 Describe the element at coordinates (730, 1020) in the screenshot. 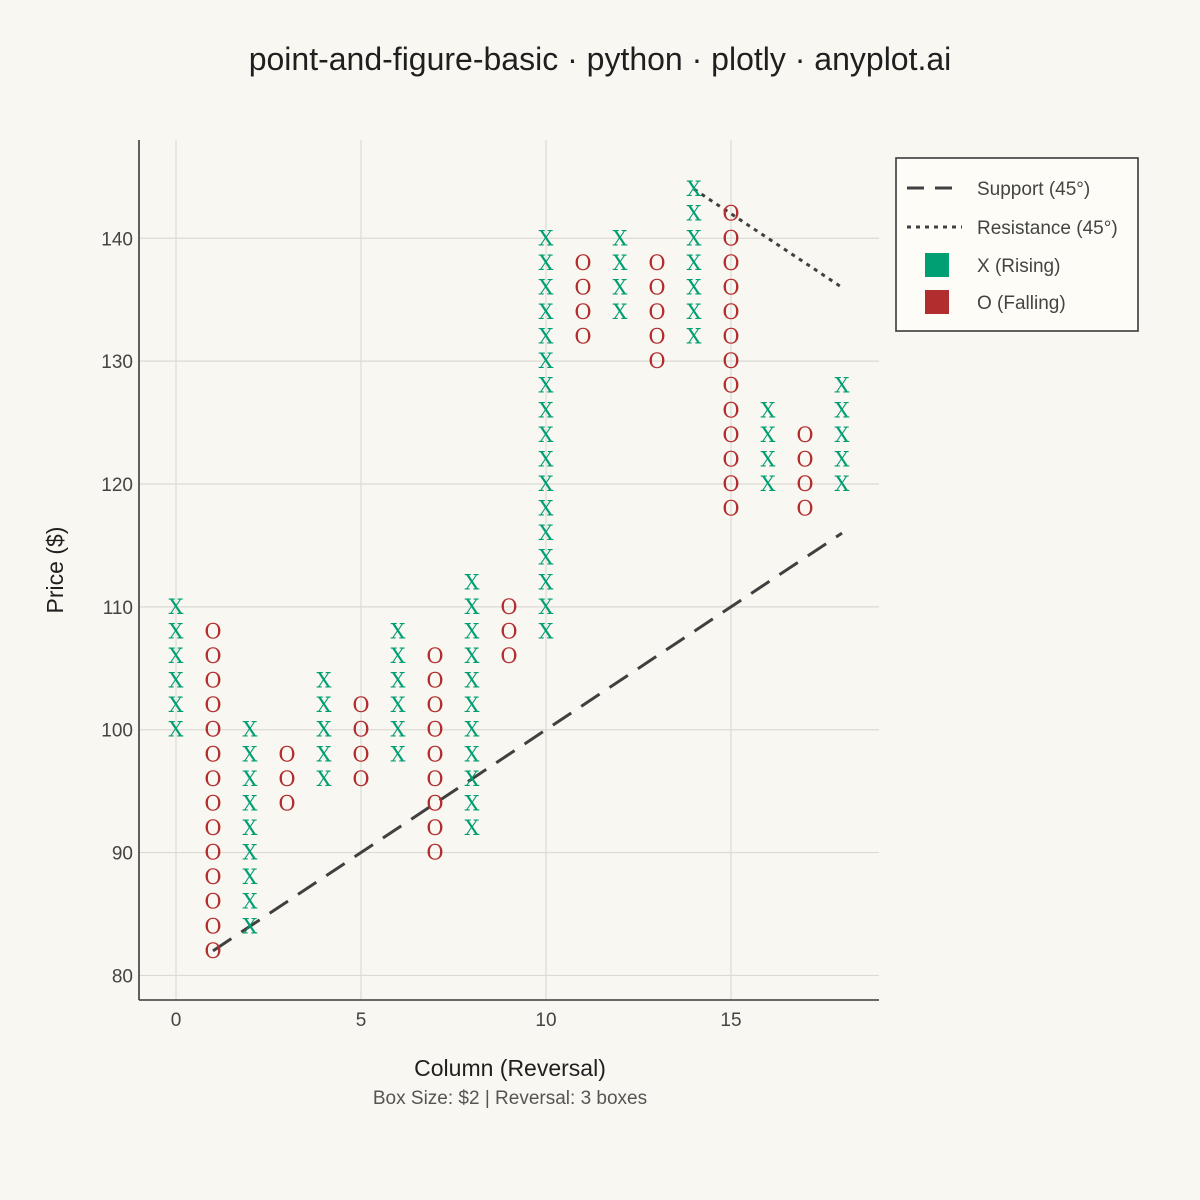

I see `x-tick-label: 15` at that location.